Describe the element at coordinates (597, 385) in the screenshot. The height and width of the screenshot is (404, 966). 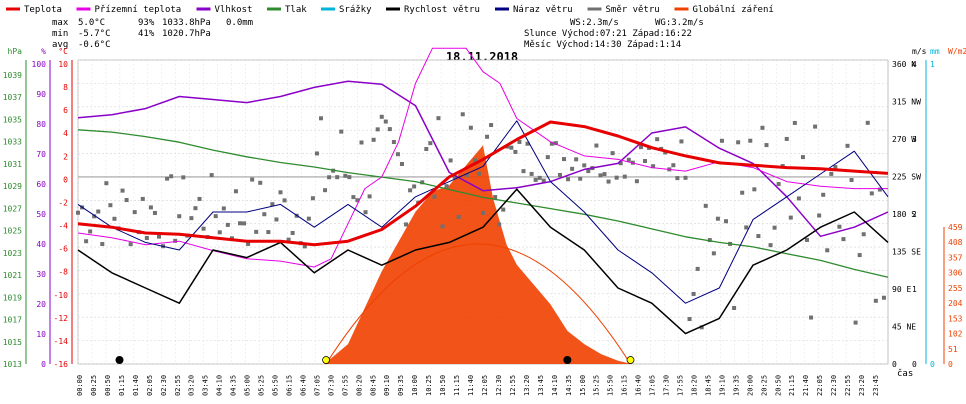
I see `x-tick-37: 15:25` at that location.